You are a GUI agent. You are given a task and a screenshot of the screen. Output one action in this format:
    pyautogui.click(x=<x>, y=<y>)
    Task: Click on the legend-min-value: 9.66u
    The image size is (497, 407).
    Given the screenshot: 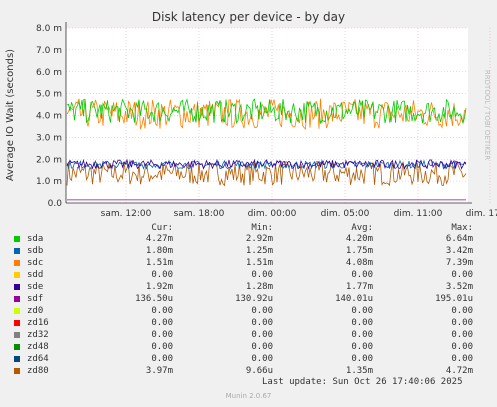 What is the action you would take?
    pyautogui.click(x=259, y=371)
    